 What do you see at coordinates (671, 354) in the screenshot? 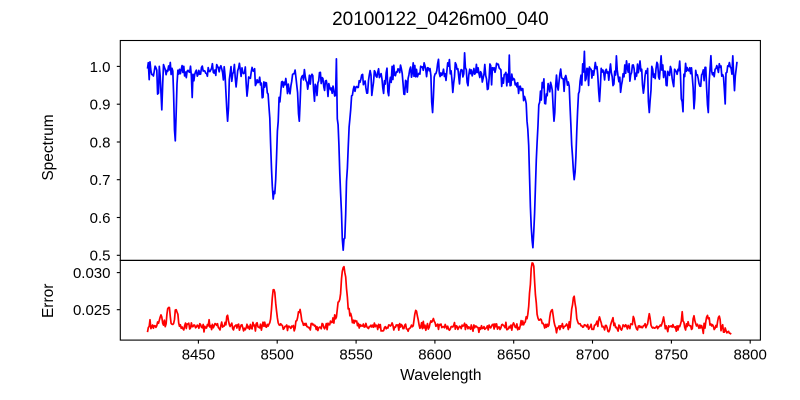
I see `svg-text: 8750` at bounding box center [671, 354].